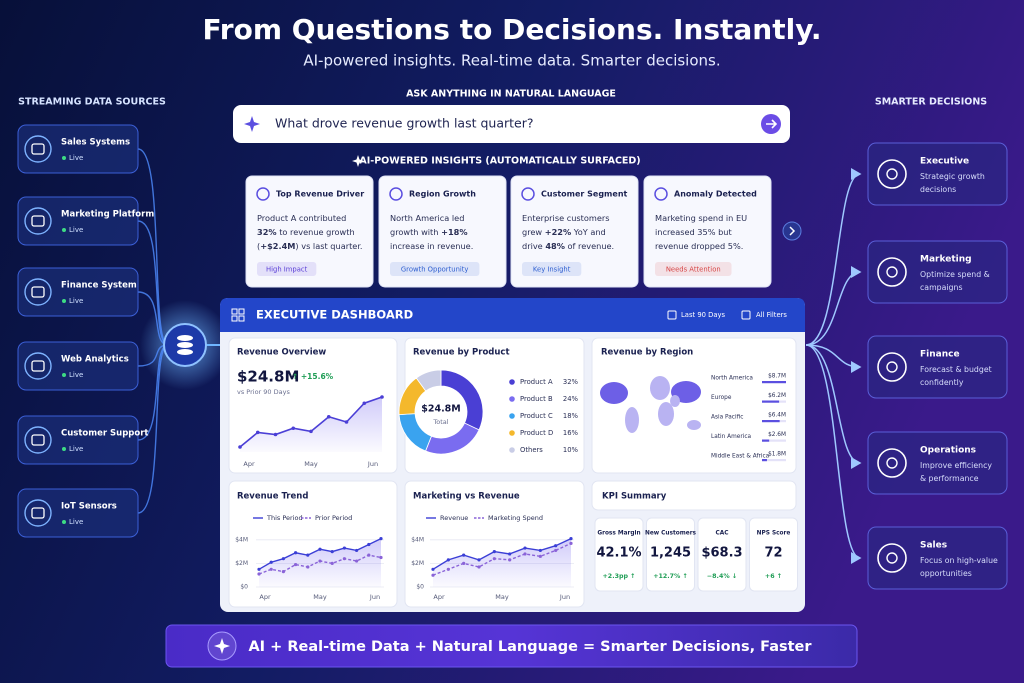  I want to click on footer-banner, so click(511, 646).